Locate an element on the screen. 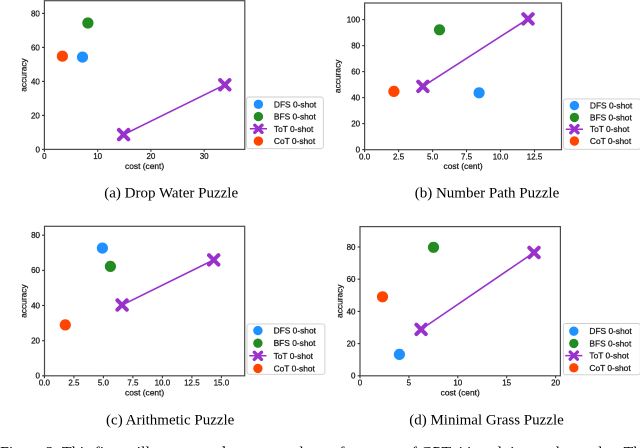  svg-text: (c) Arithmetic Puzzle is located at coordinates (170, 420).